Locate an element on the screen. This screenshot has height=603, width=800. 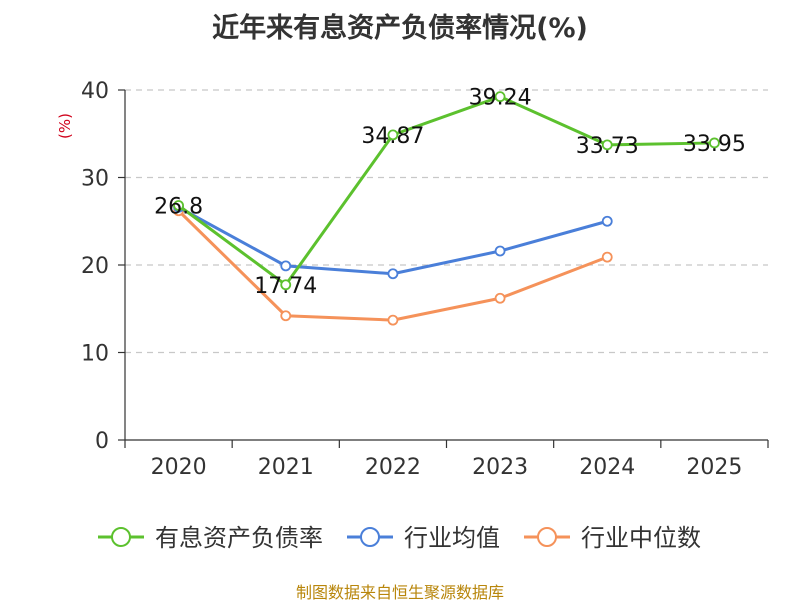
data-label: 17.74 is located at coordinates (285, 286).